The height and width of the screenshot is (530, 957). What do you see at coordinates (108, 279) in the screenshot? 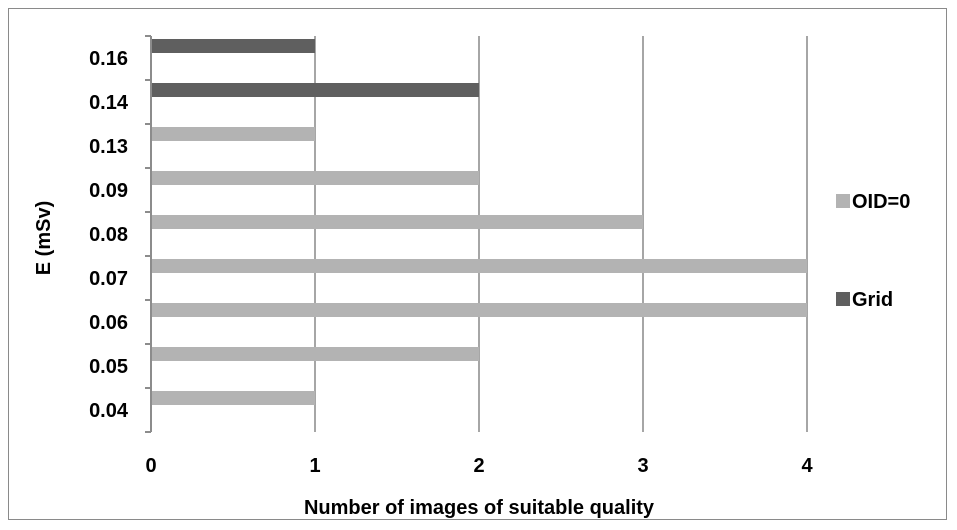
I see `y-tick-label: 0.07` at bounding box center [108, 279].